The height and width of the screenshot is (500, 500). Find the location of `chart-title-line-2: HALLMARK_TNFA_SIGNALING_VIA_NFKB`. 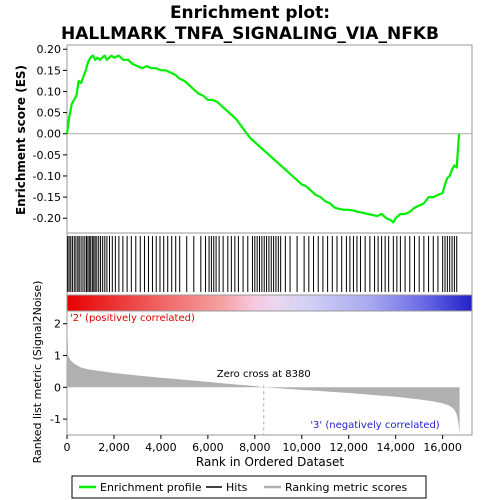

chart-title-line-2: HALLMARK_TNFA_SIGNALING_VIA_NFKB is located at coordinates (250, 34).